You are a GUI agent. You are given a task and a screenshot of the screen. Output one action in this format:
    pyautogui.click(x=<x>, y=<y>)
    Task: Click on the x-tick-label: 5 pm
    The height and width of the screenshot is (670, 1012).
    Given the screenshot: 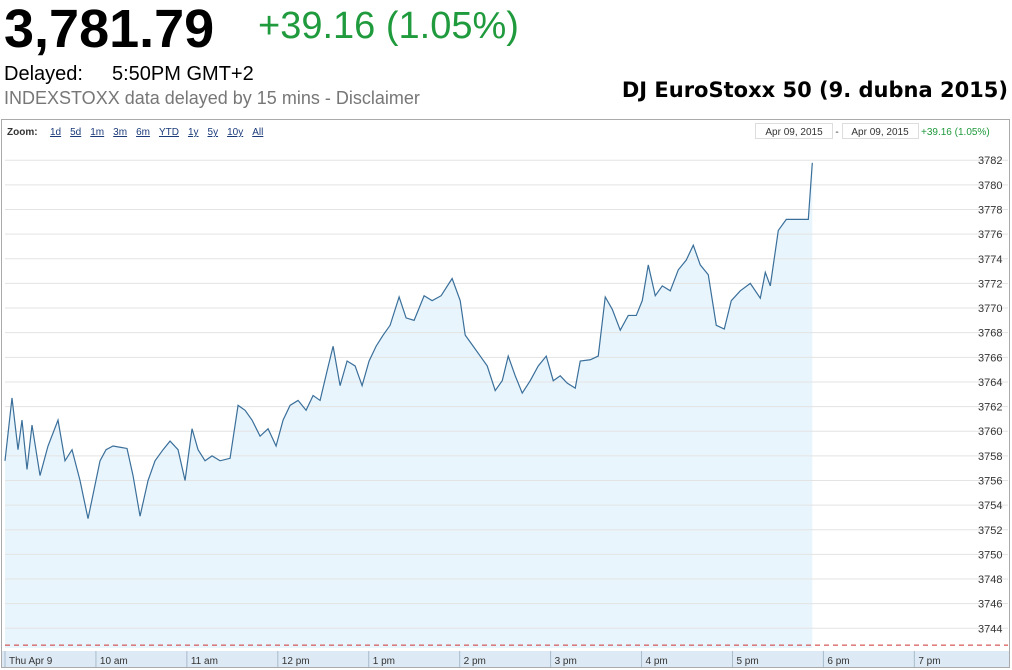 What is the action you would take?
    pyautogui.click(x=747, y=661)
    